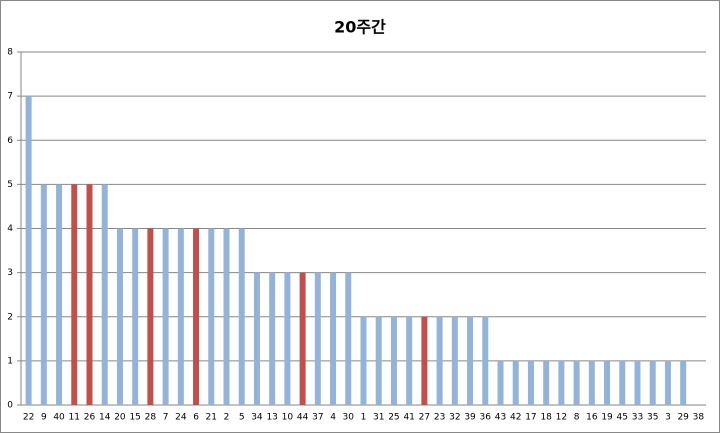 The height and width of the screenshot is (433, 720). What do you see at coordinates (683, 418) in the screenshot?
I see `x-tick-label: 29` at bounding box center [683, 418].